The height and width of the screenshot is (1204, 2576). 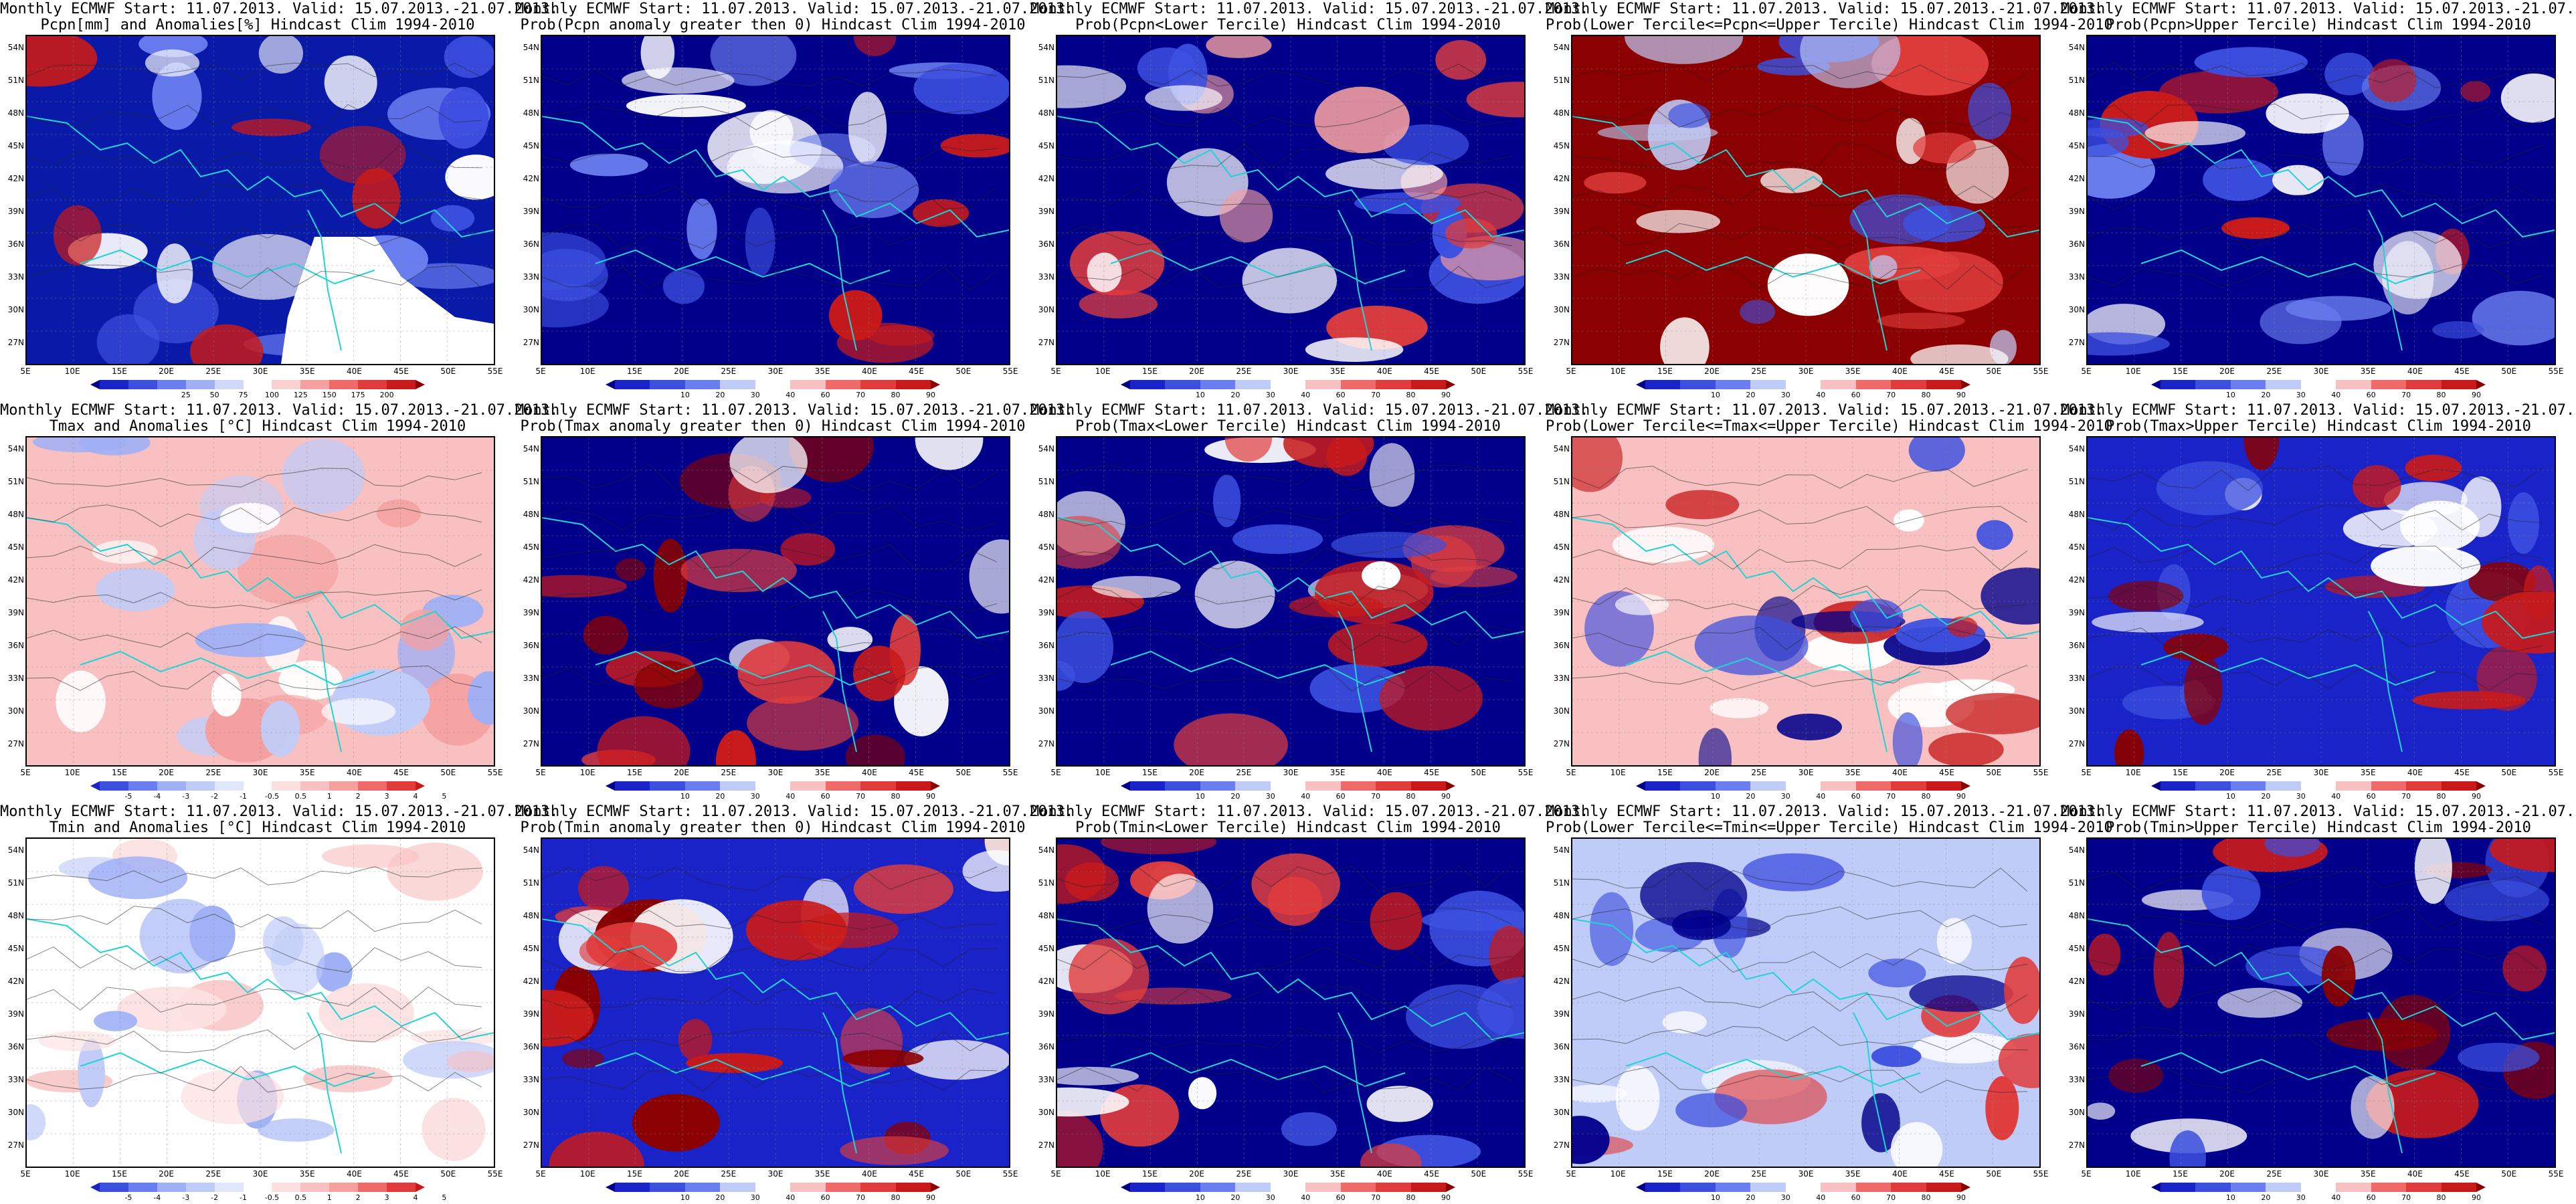 What do you see at coordinates (1291, 371) in the screenshot?
I see `longitude-label: 30E` at bounding box center [1291, 371].